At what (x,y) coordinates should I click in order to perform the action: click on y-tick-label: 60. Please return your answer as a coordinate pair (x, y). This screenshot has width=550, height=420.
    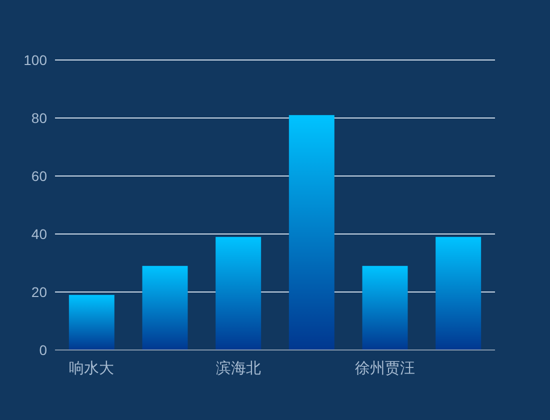
    Looking at the image, I should click on (39, 176).